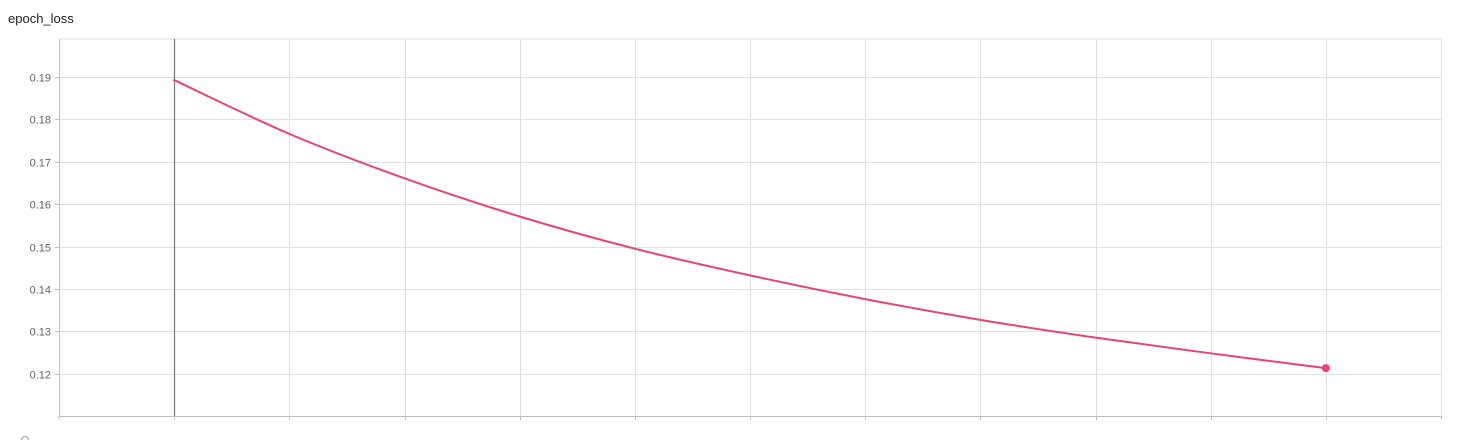  What do you see at coordinates (40, 79) in the screenshot?
I see `y-tick-label: 0.19` at bounding box center [40, 79].